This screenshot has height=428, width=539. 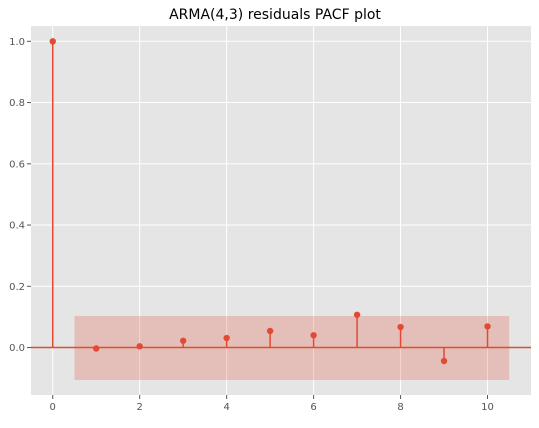 What do you see at coordinates (313, 407) in the screenshot?
I see `x-tick-label: 6` at bounding box center [313, 407].